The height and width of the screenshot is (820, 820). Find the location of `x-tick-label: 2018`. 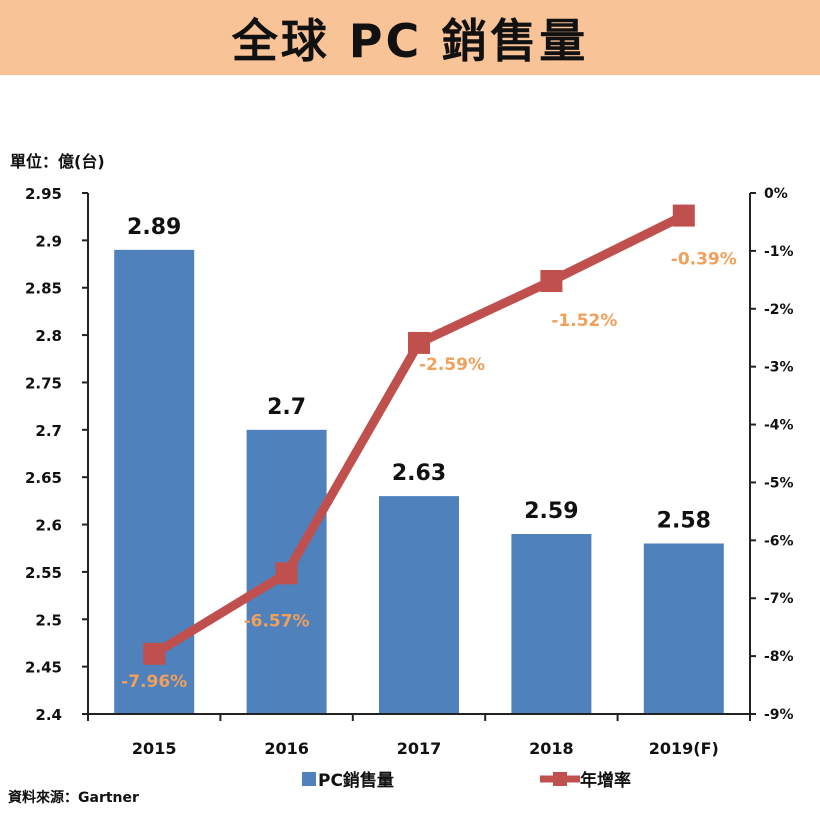

x-tick-label: 2018 is located at coordinates (551, 748).